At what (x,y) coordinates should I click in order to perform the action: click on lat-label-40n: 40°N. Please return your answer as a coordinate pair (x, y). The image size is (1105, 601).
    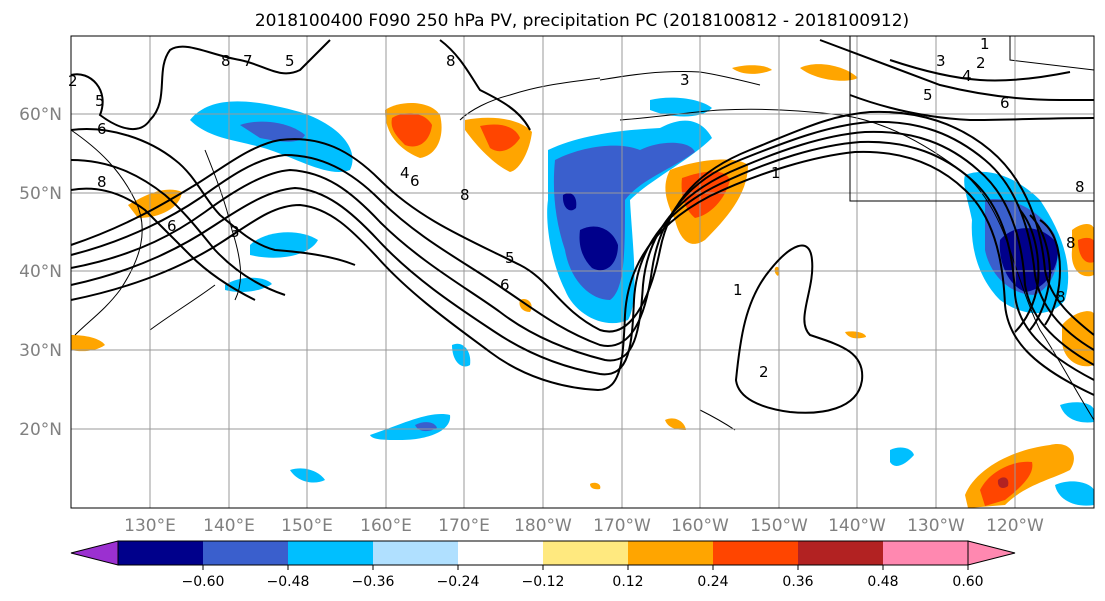
    Looking at the image, I should click on (40, 272).